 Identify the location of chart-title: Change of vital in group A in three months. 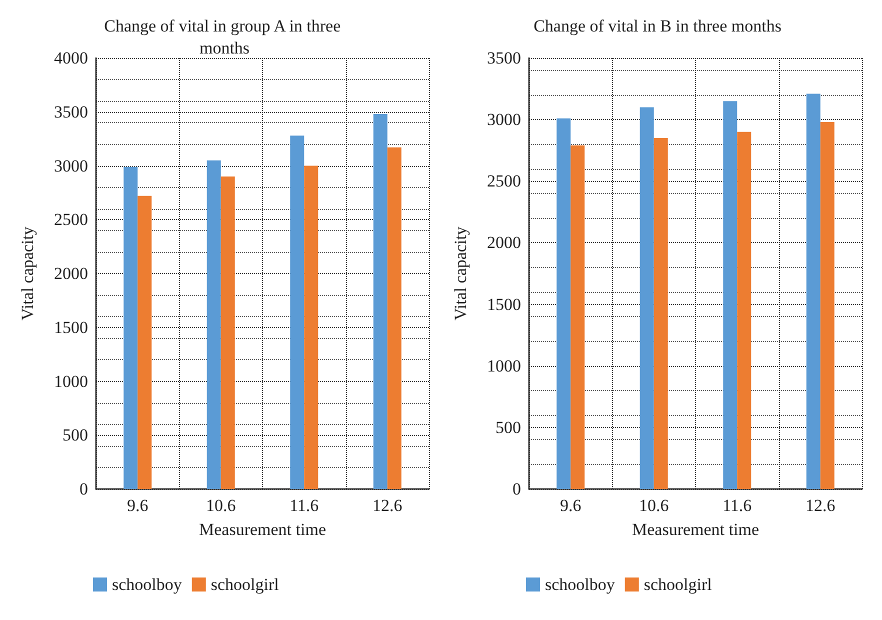
(224, 37).